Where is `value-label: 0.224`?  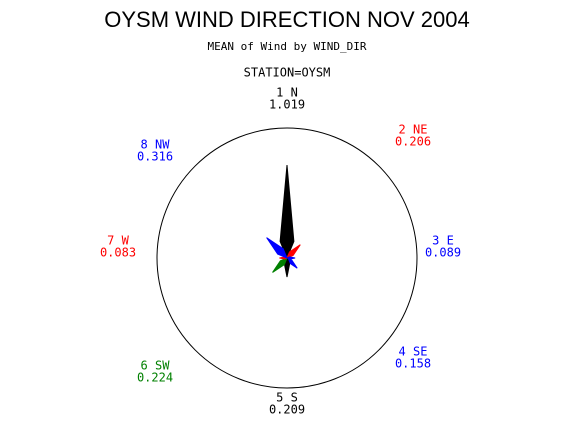 value-label: 0.224 is located at coordinates (155, 378).